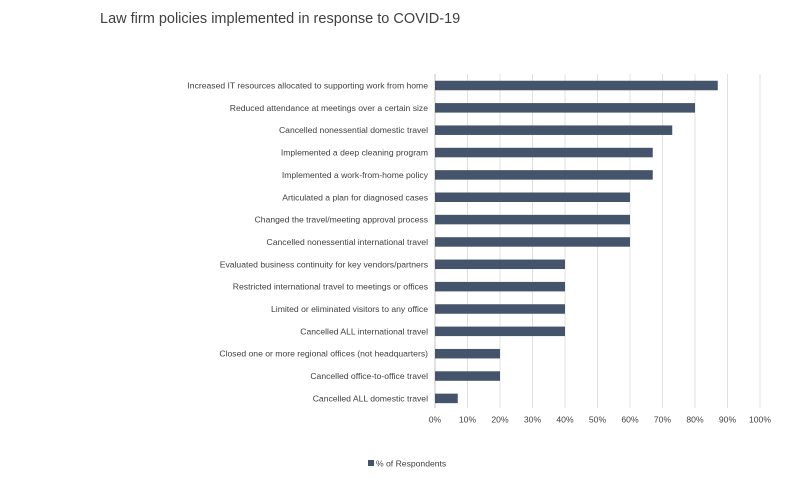 This screenshot has height=479, width=800. I want to click on tick-labels: 0% 10% 20% 30% 40% 50% 60% 70% 80% 90% 100%, so click(600, 420).